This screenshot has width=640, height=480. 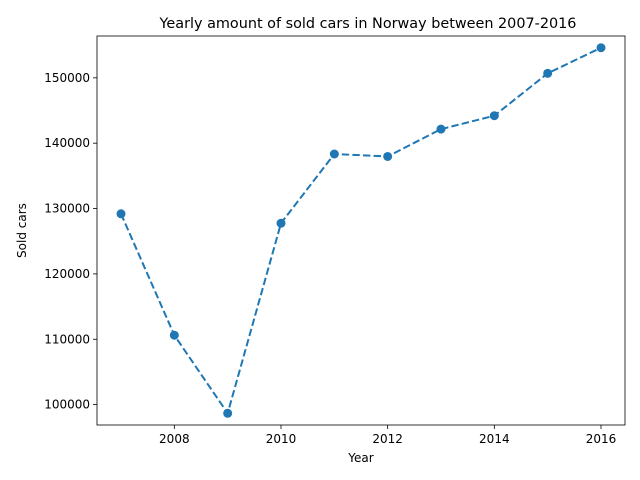 What do you see at coordinates (67, 405) in the screenshot?
I see `y-tick-label: 100000` at bounding box center [67, 405].